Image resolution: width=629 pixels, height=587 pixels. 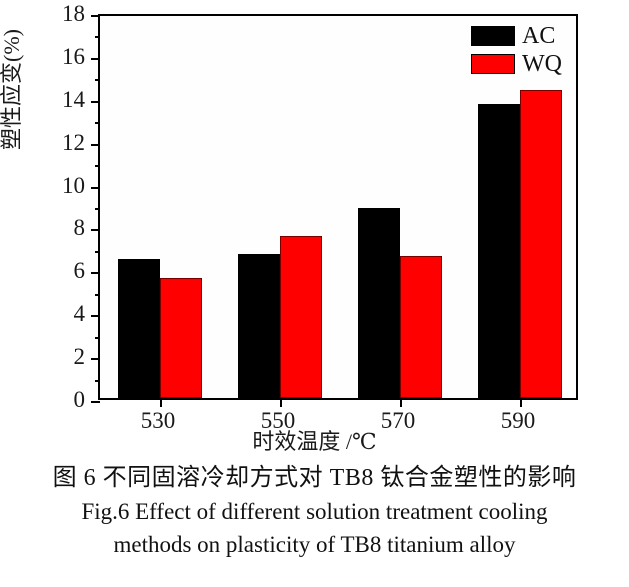 What do you see at coordinates (314, 441) in the screenshot?
I see `x-axis-title: 时效温度 /℃` at bounding box center [314, 441].